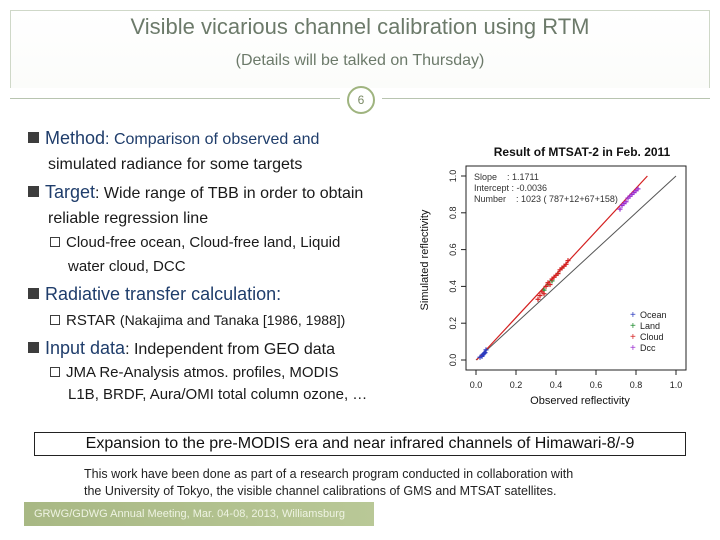 This screenshot has height=540, width=720. I want to click on legend-label-dcc: Dcc, so click(648, 348).